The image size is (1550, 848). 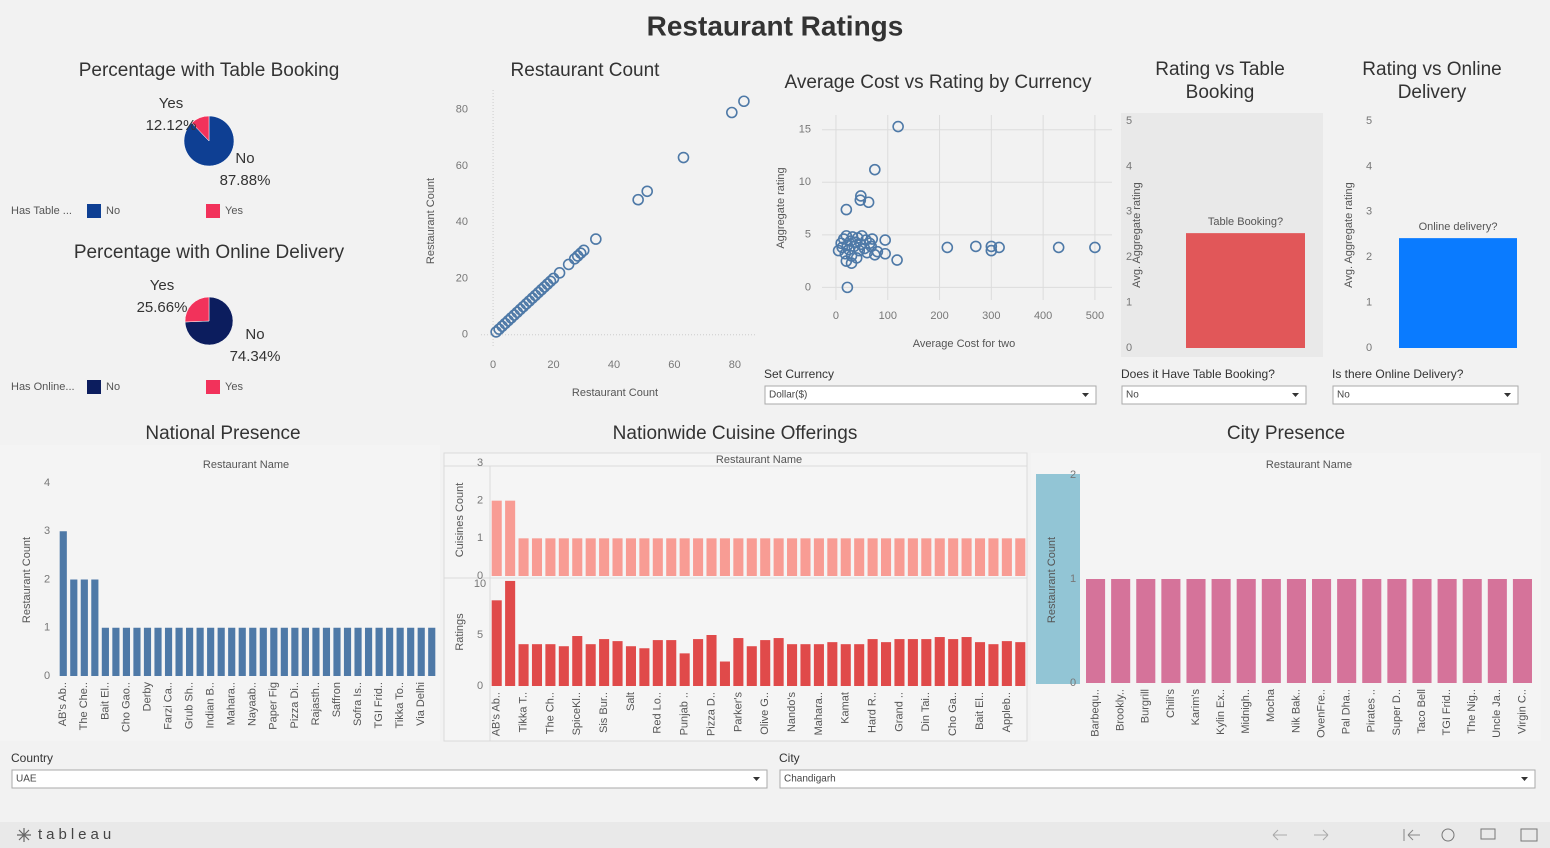 I want to click on x-tick-label: 500, so click(x=1095, y=316).